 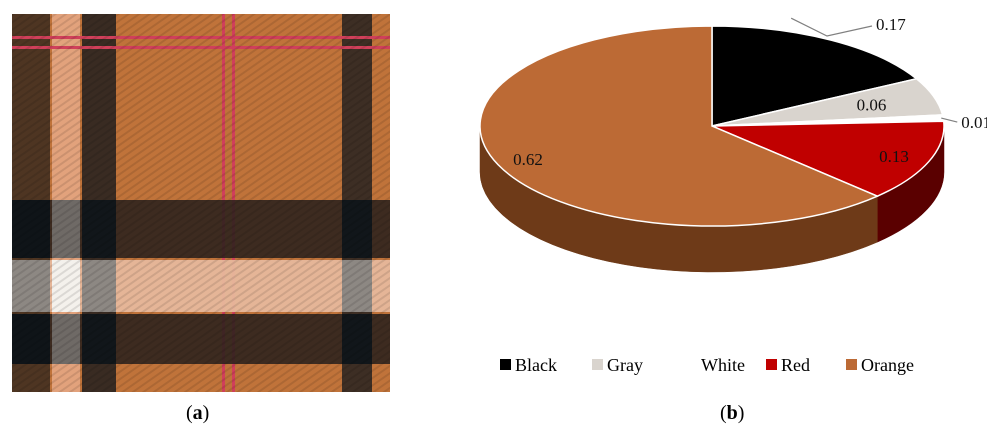 What do you see at coordinates (851, 364) in the screenshot?
I see `legend-swatch-orange` at bounding box center [851, 364].